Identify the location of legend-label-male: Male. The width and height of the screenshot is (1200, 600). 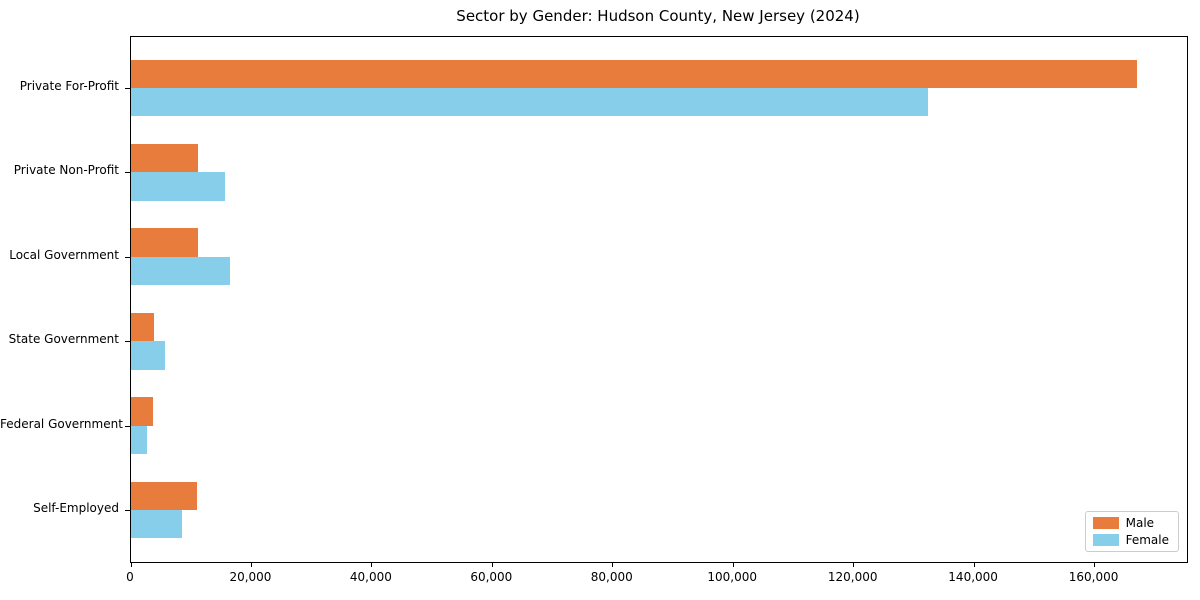
(1140, 523).